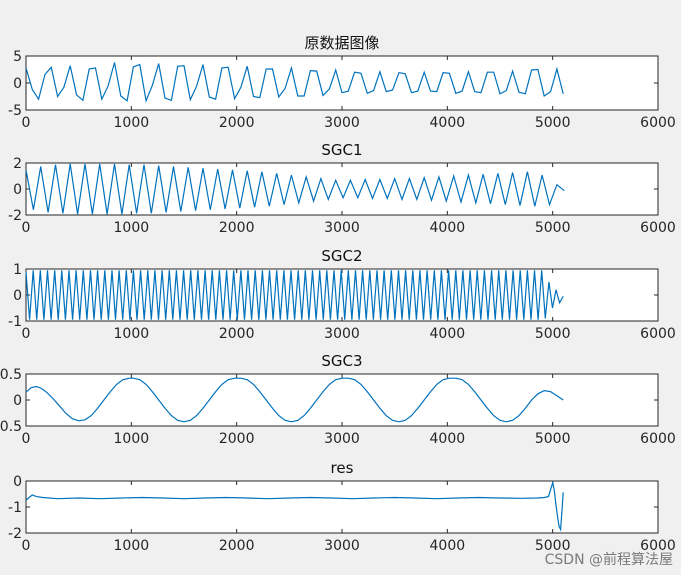 The image size is (681, 575). Describe the element at coordinates (15, 111) in the screenshot. I see `y-tick-label: -5` at that location.